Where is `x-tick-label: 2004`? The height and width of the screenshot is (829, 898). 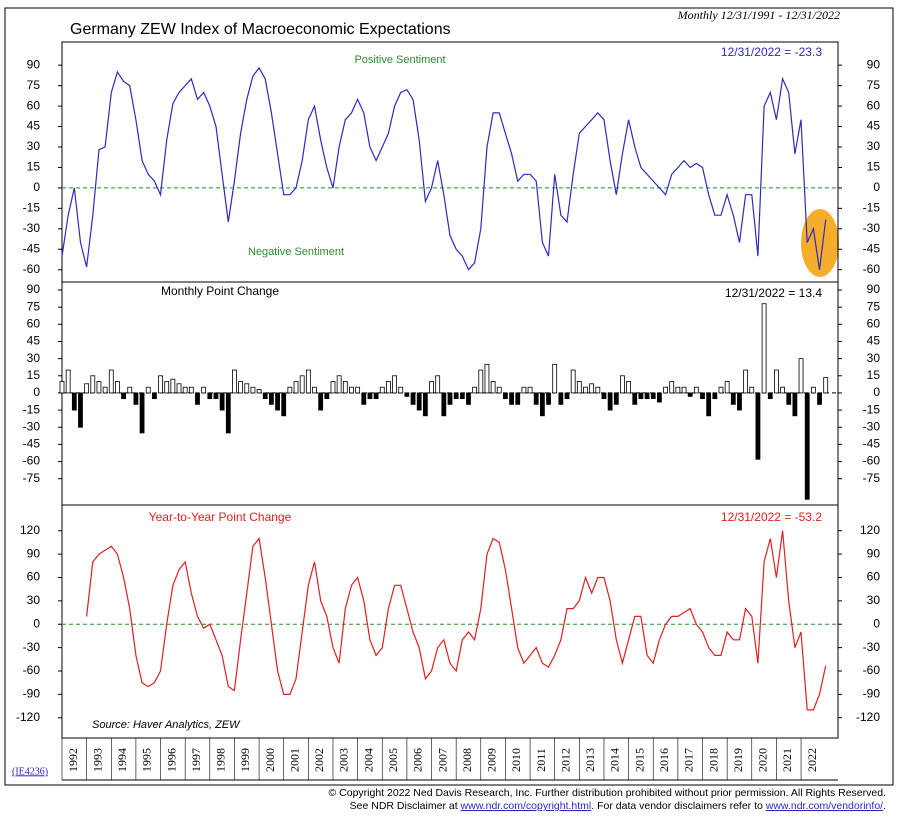 x-tick-label: 2004 is located at coordinates (368, 760).